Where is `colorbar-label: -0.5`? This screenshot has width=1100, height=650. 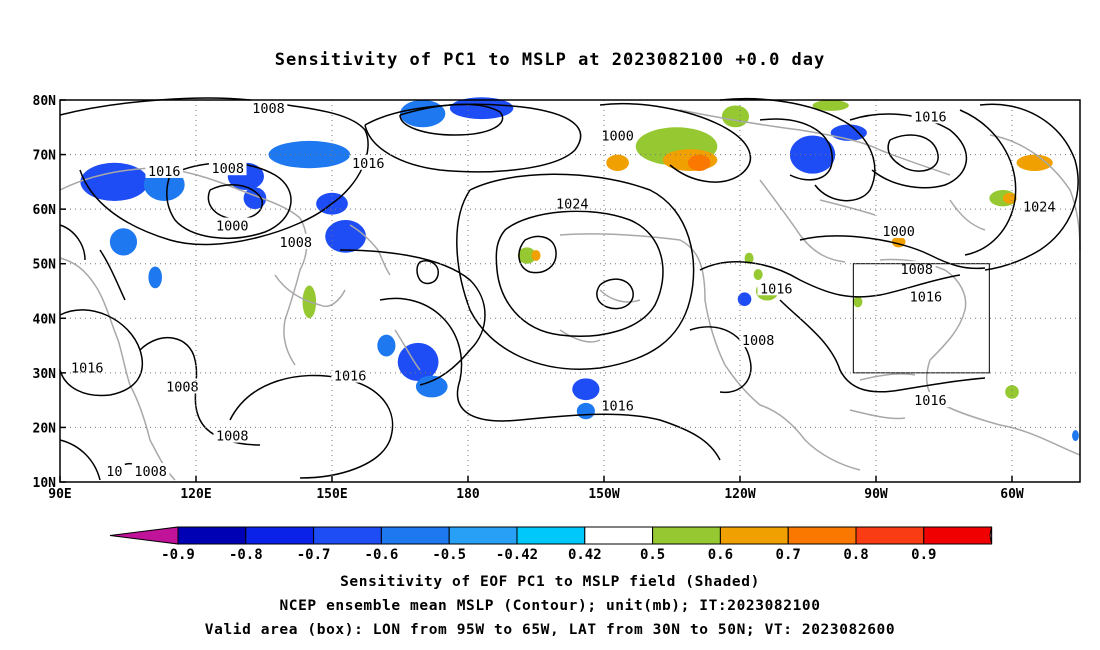 colorbar-label: -0.5 is located at coordinates (449, 555).